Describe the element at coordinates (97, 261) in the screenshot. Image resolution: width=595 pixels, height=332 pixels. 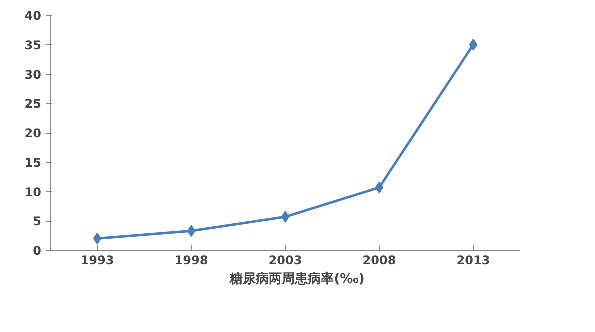
I see `x-tick-label: 1993` at that location.